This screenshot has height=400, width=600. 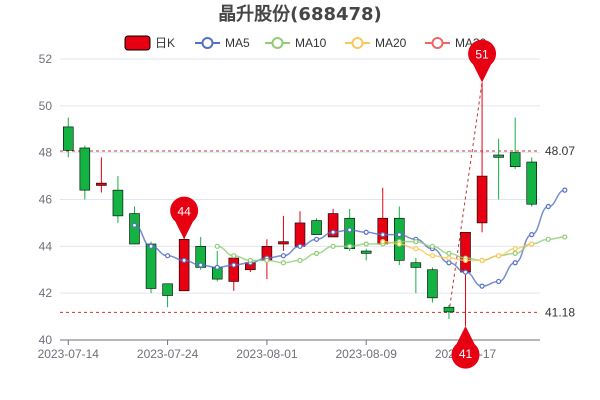 I want to click on legend: 日K MA5 MA10 MA20 MA30, so click(x=305, y=43).